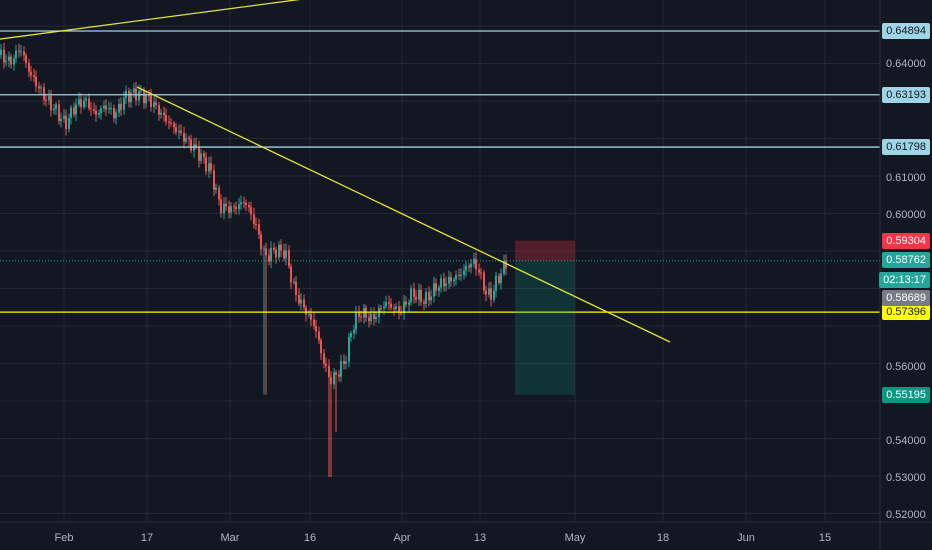 The height and width of the screenshot is (550, 932). What do you see at coordinates (906, 215) in the screenshot?
I see `y-tick-label: 0.60000` at bounding box center [906, 215].